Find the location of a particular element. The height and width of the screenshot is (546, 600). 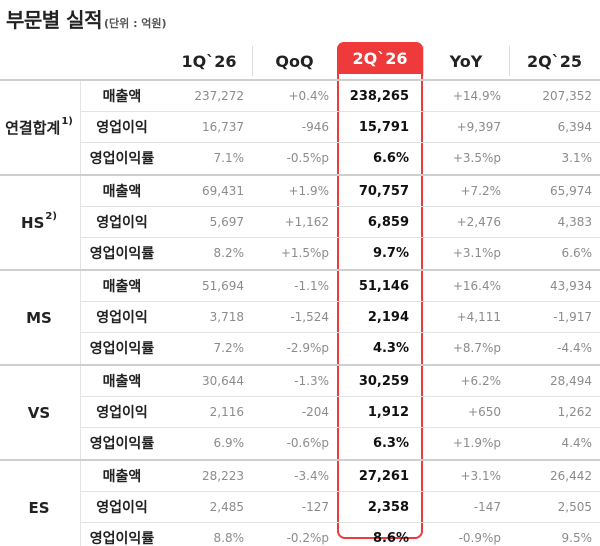

table-cell: 30,644 is located at coordinates (223, 381).